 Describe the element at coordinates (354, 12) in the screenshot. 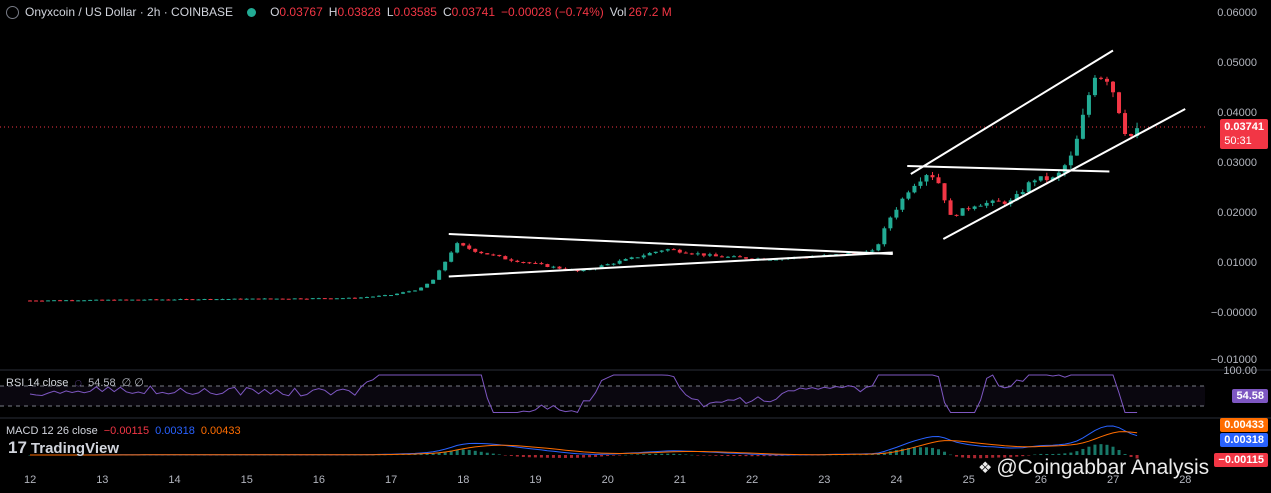

I see `ohlc-high: H0.03828` at that location.